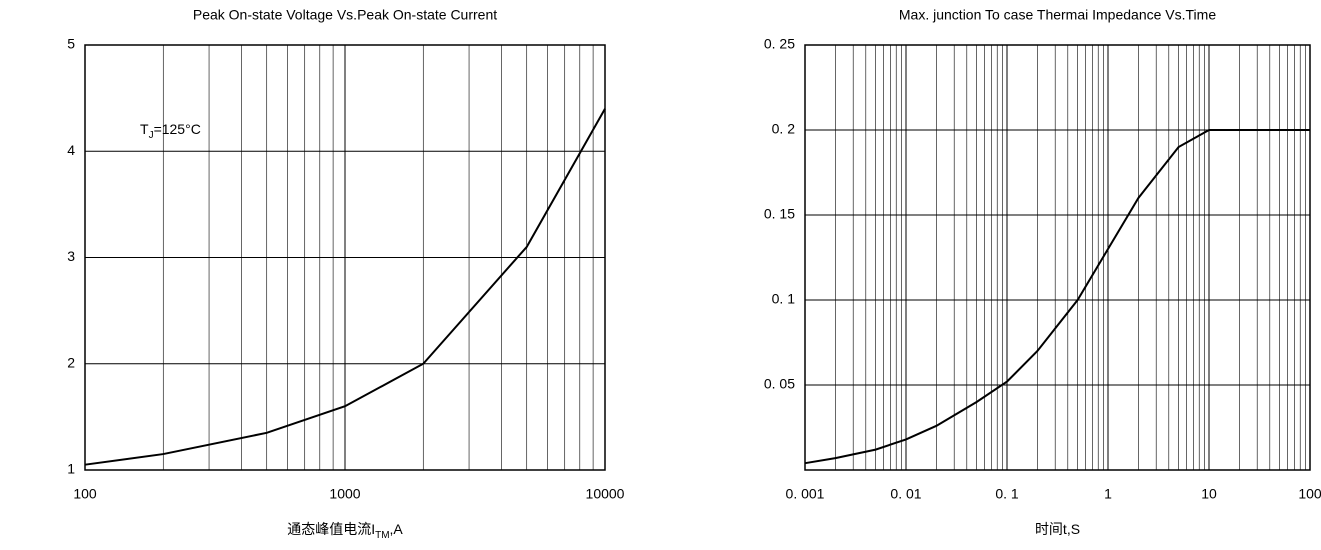 The height and width of the screenshot is (550, 1321). What do you see at coordinates (779, 214) in the screenshot?
I see `y-tick-label: 0. 15` at bounding box center [779, 214].